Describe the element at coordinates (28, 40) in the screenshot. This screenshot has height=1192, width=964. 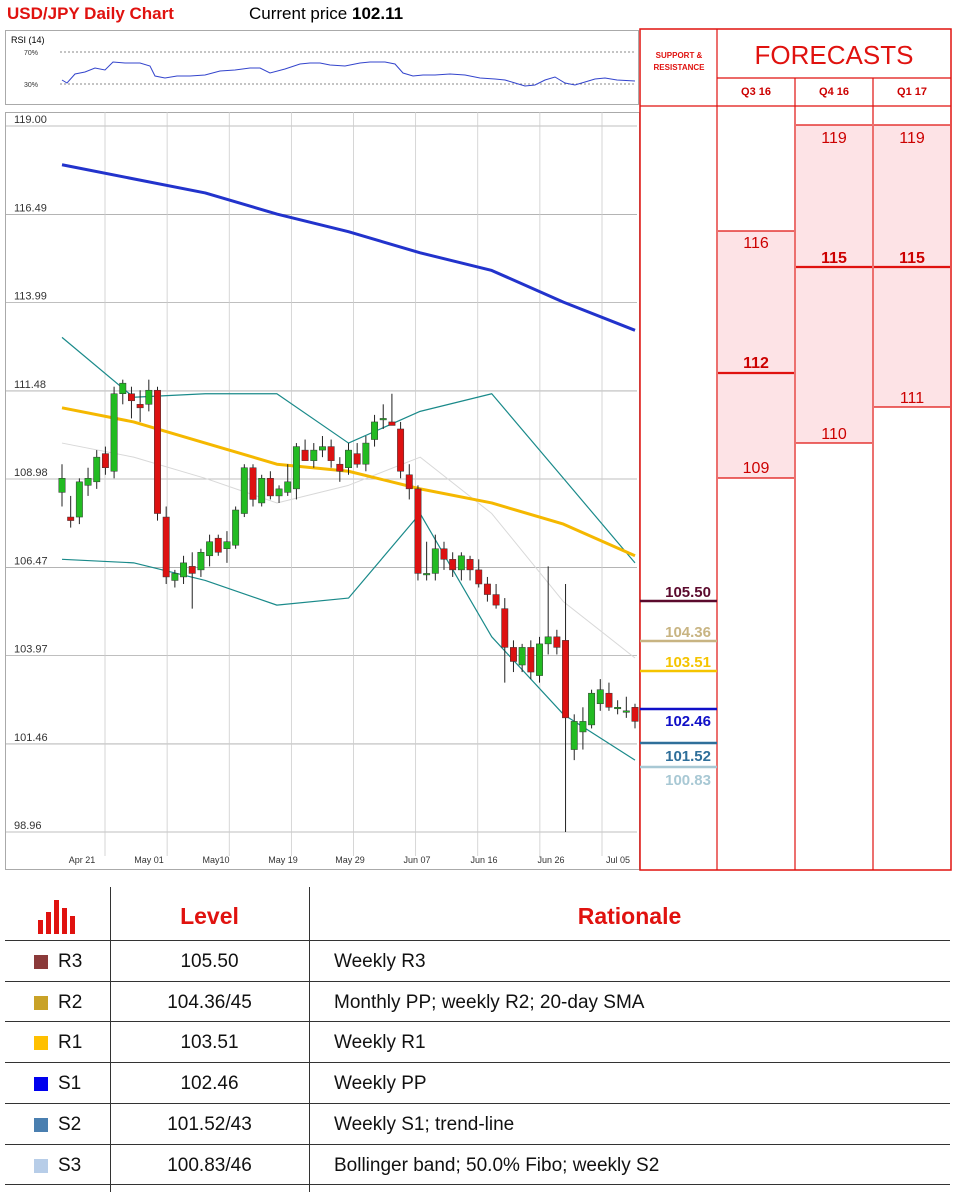
I see `rsi-label: RSI (14)` at that location.